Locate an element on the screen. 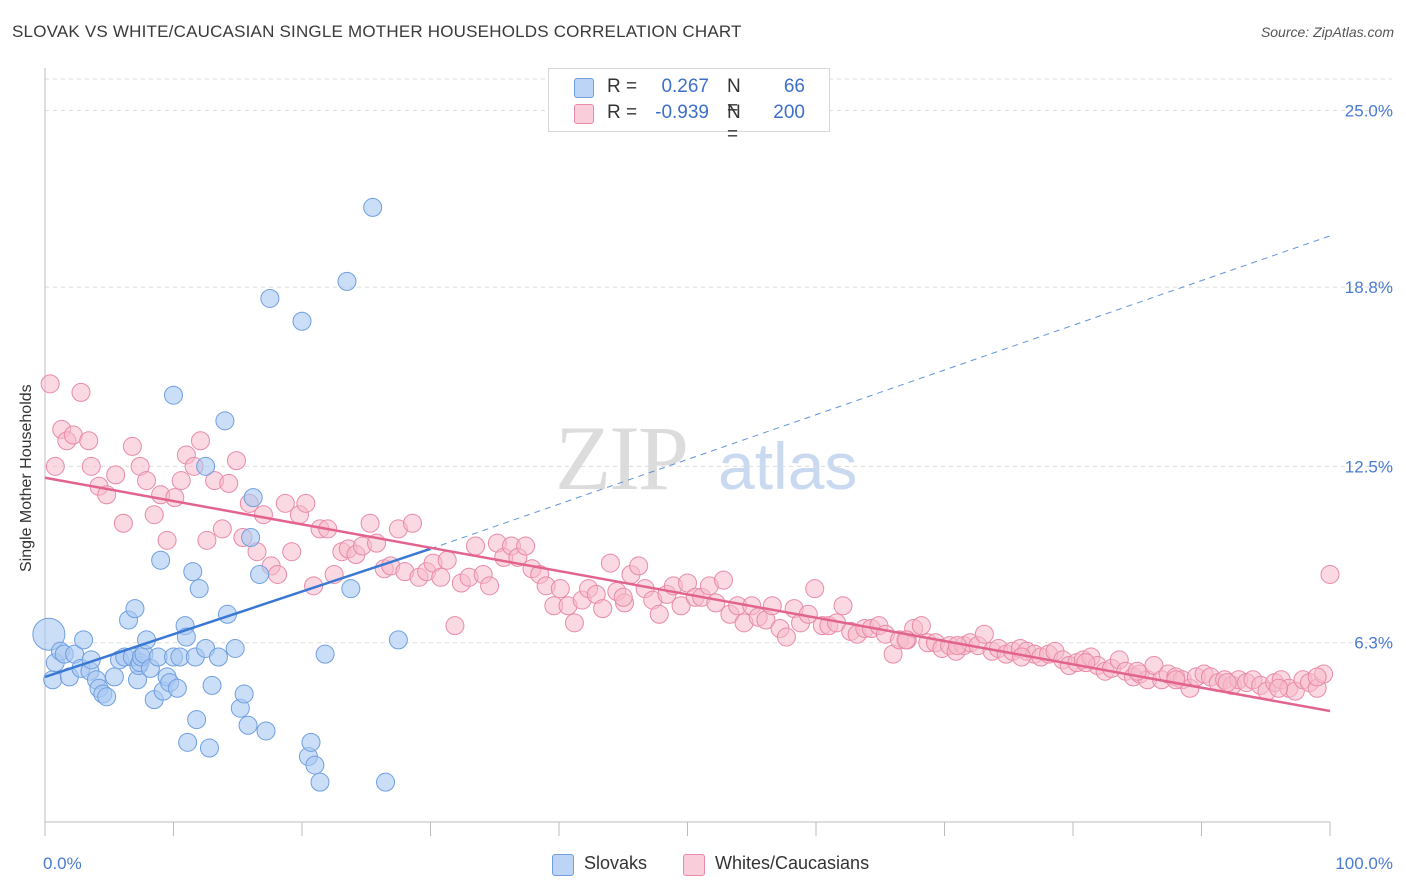  y-tick-label: 6.3% is located at coordinates (1373, 643).